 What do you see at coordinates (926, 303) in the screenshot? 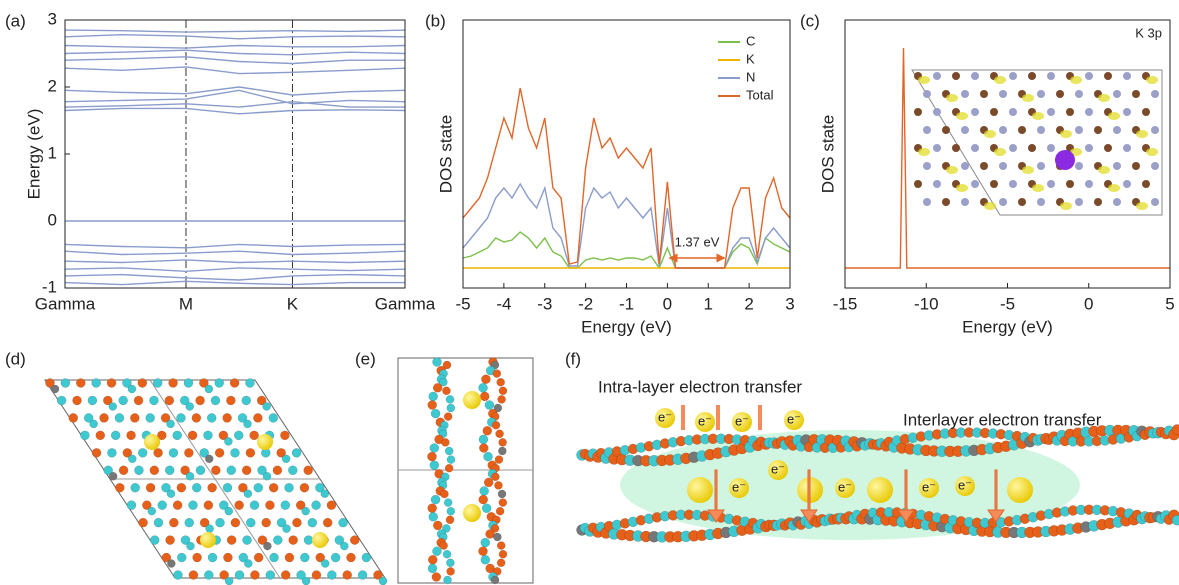
I see `x-tick-label: -10` at bounding box center [926, 303].